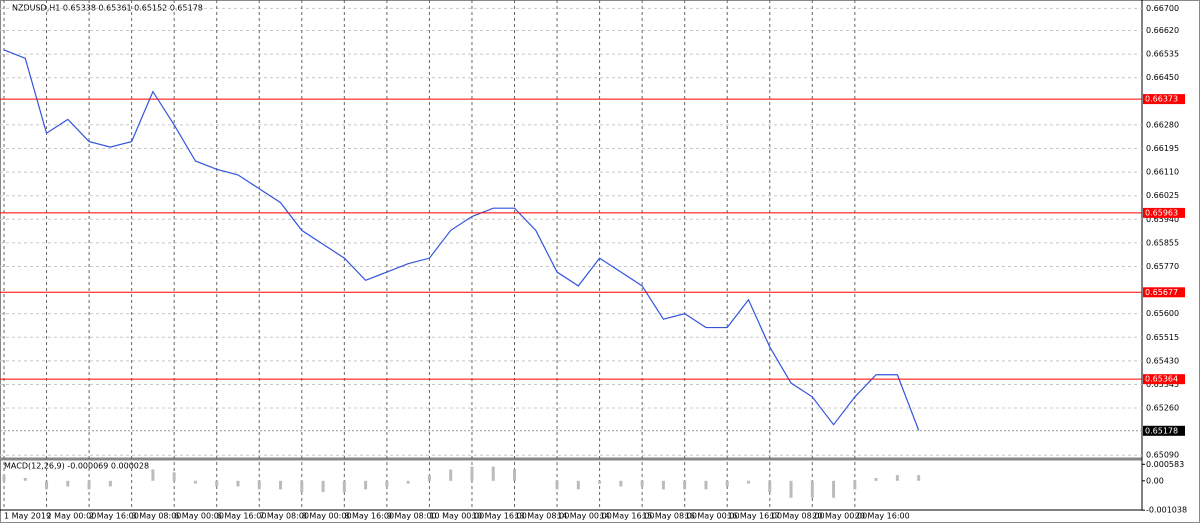 Image resolution: width=1200 pixels, height=523 pixels. I want to click on y-tick-label: 0.66535, so click(1162, 54).